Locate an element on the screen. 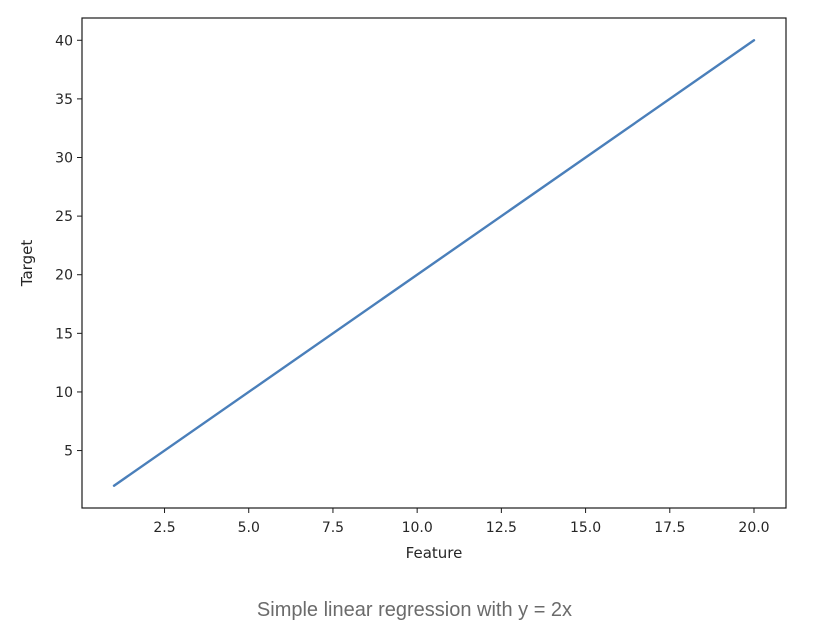  x-tick-label: 10.0 is located at coordinates (417, 528).